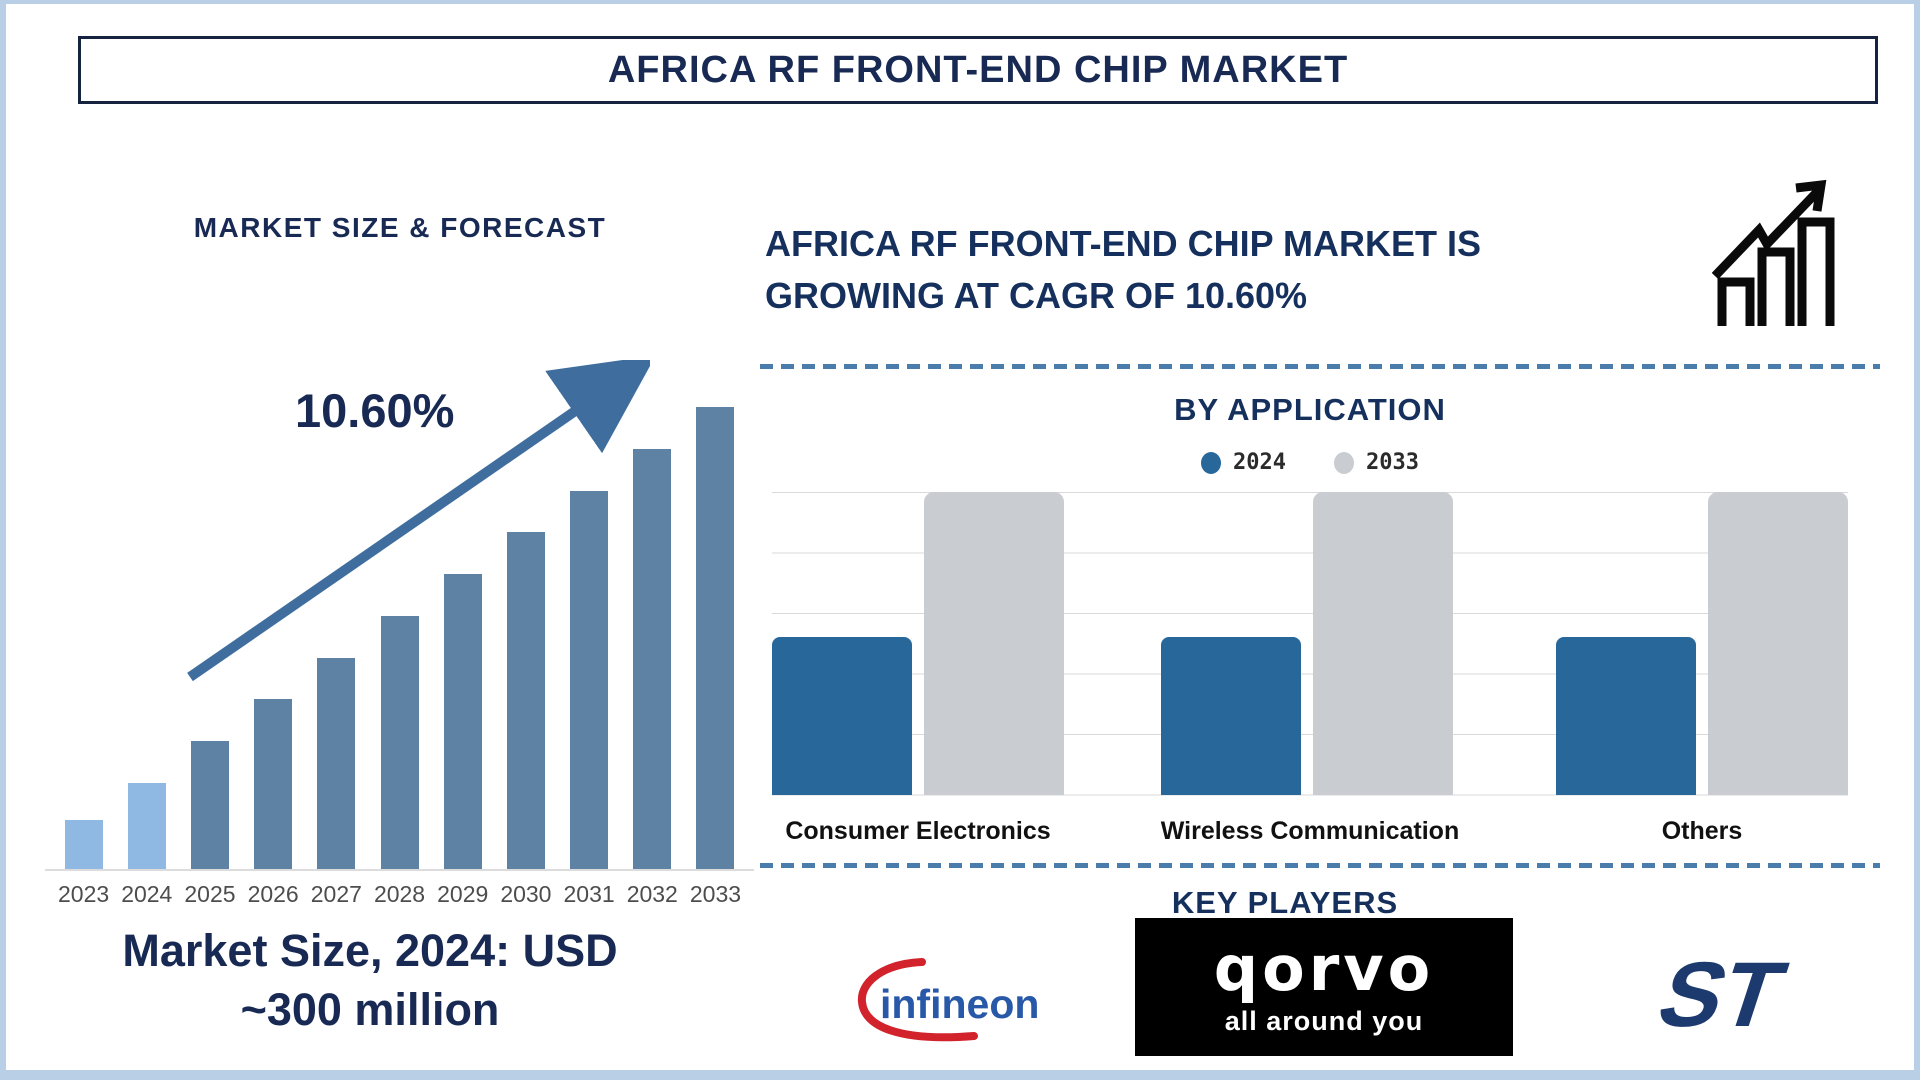 This screenshot has width=1920, height=1080. I want to click on legend-label-2024: 2024, so click(1259, 462).